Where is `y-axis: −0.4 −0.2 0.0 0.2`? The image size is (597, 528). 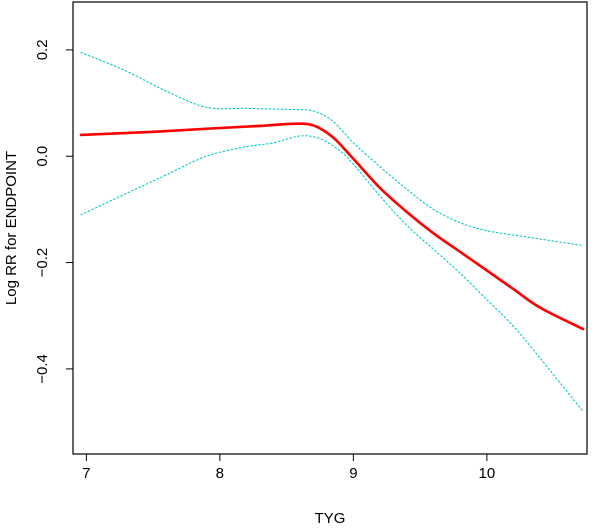
y-axis: −0.4 −0.2 0.0 0.2 is located at coordinates (54, 211).